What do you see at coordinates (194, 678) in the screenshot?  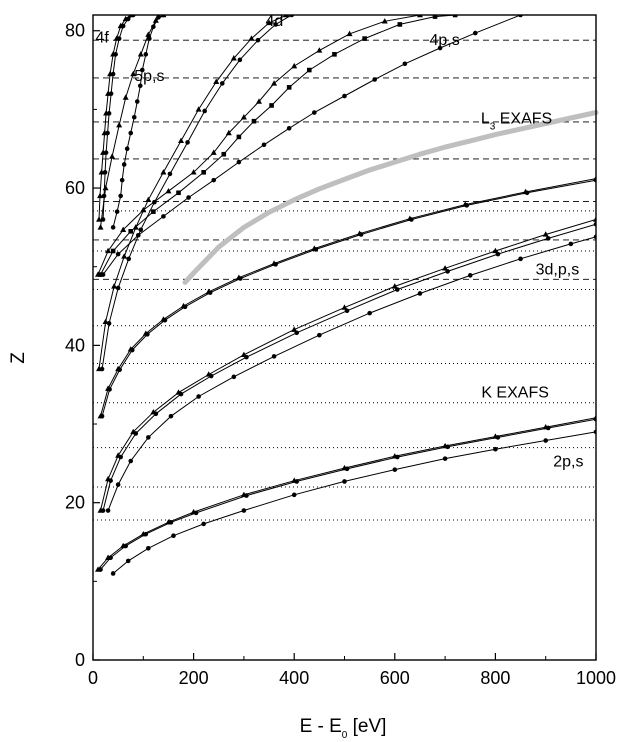 I see `x-tick-label-1: 200` at bounding box center [194, 678].